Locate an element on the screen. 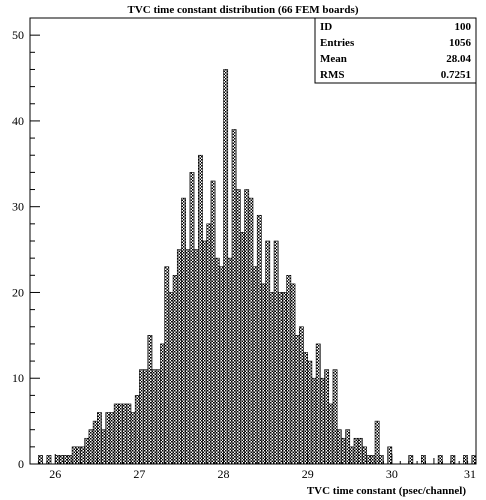  x-axis-title: TVC time constant (psec/channel) is located at coordinates (387, 491).